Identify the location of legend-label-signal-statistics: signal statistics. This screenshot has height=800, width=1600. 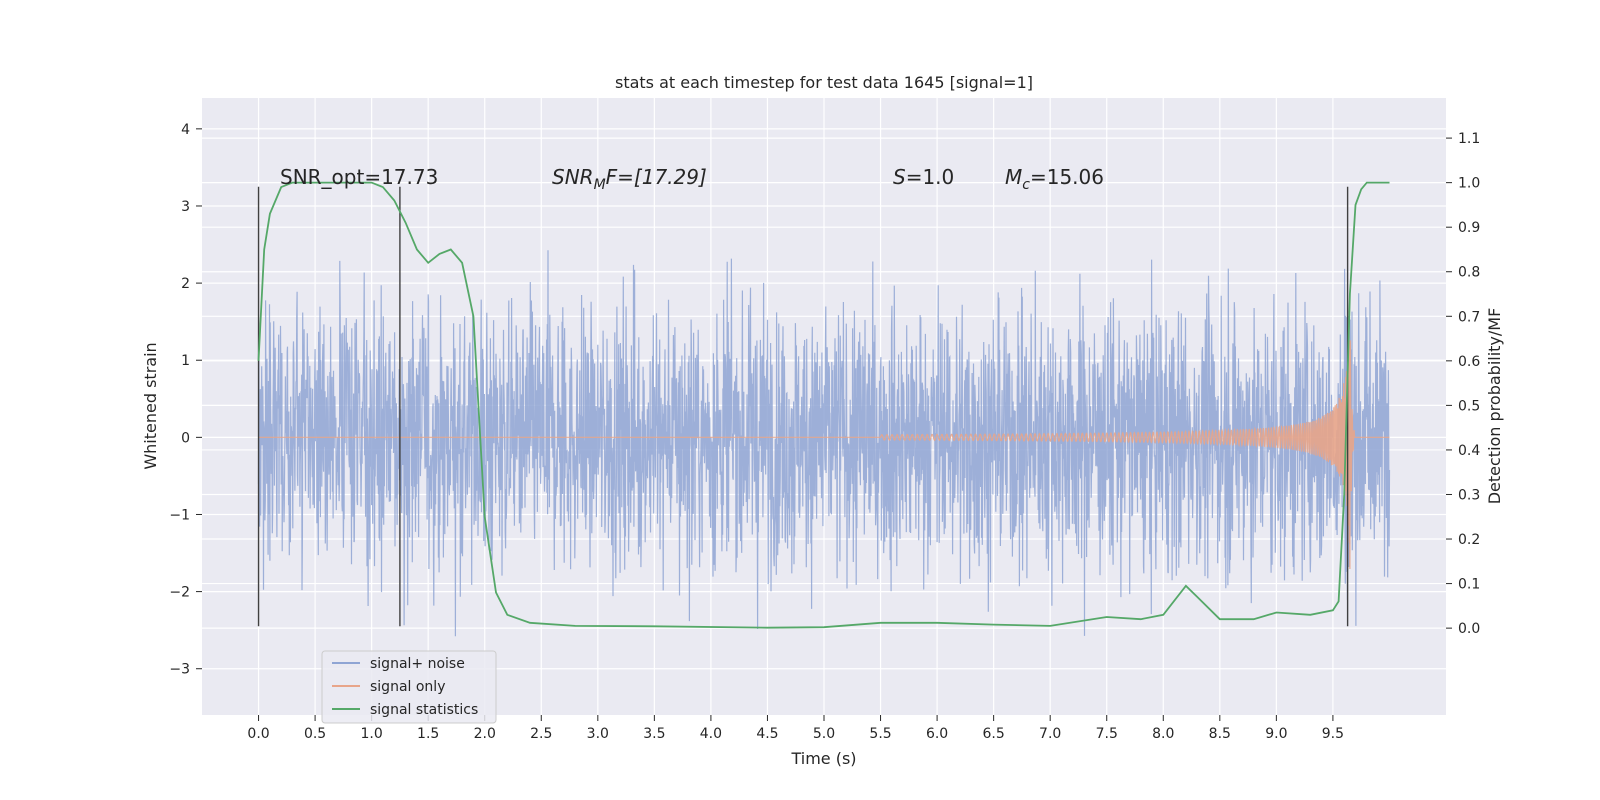
(424, 710).